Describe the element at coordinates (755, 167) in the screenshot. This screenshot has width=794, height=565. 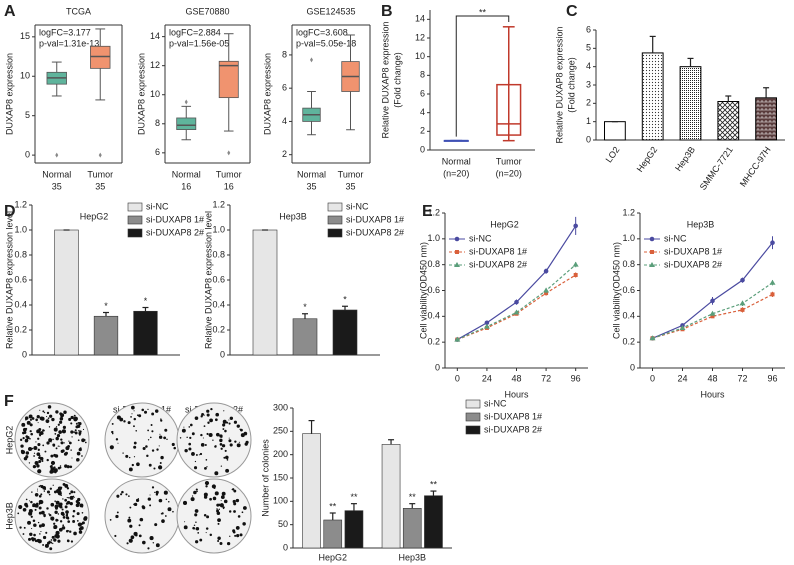
I see `x-tick-label: MHCC-97H` at that location.